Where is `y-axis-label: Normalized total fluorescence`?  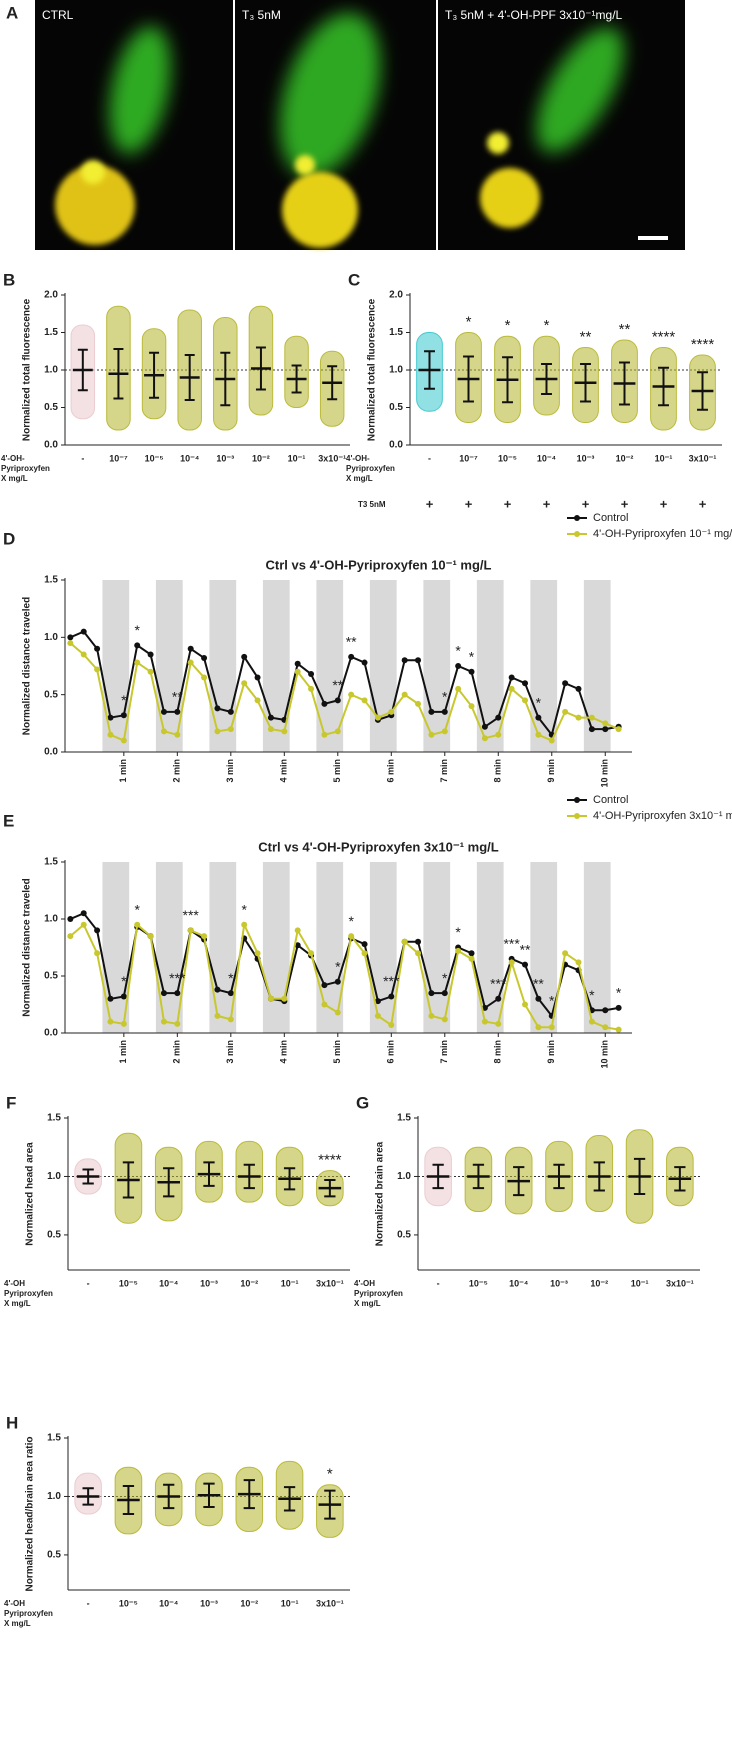 y-axis-label: Normalized total fluorescence is located at coordinates (27, 369).